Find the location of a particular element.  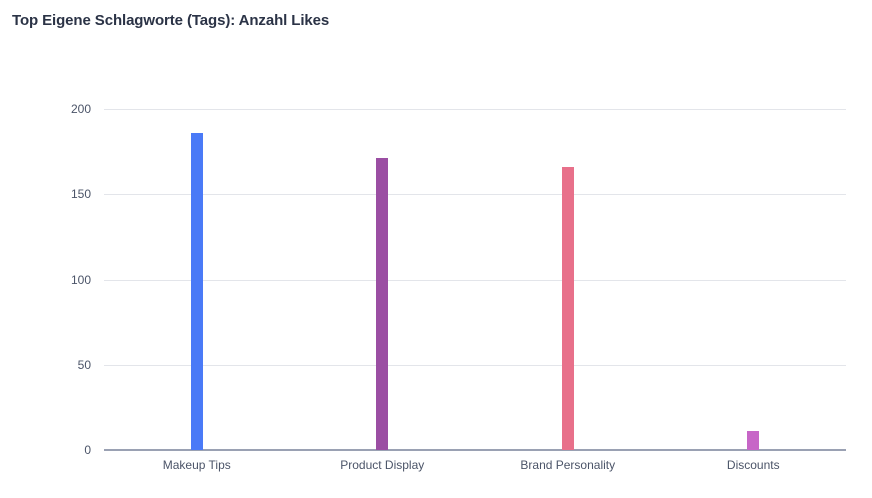

y-tick-label: 0 is located at coordinates (87, 450).